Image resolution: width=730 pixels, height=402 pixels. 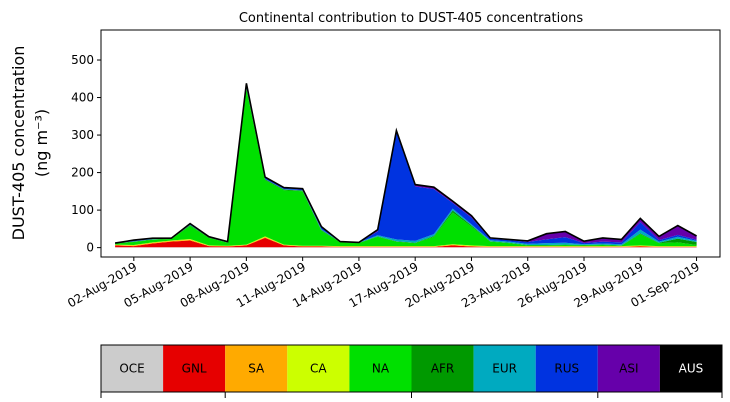 I want to click on legend-swatch-ca, so click(x=318, y=368).